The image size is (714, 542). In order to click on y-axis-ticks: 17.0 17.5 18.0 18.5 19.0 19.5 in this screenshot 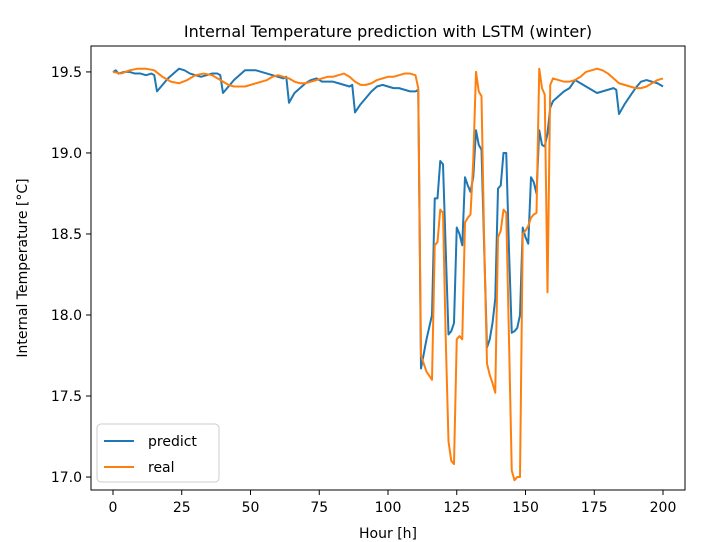, I will do `click(71, 275)`.